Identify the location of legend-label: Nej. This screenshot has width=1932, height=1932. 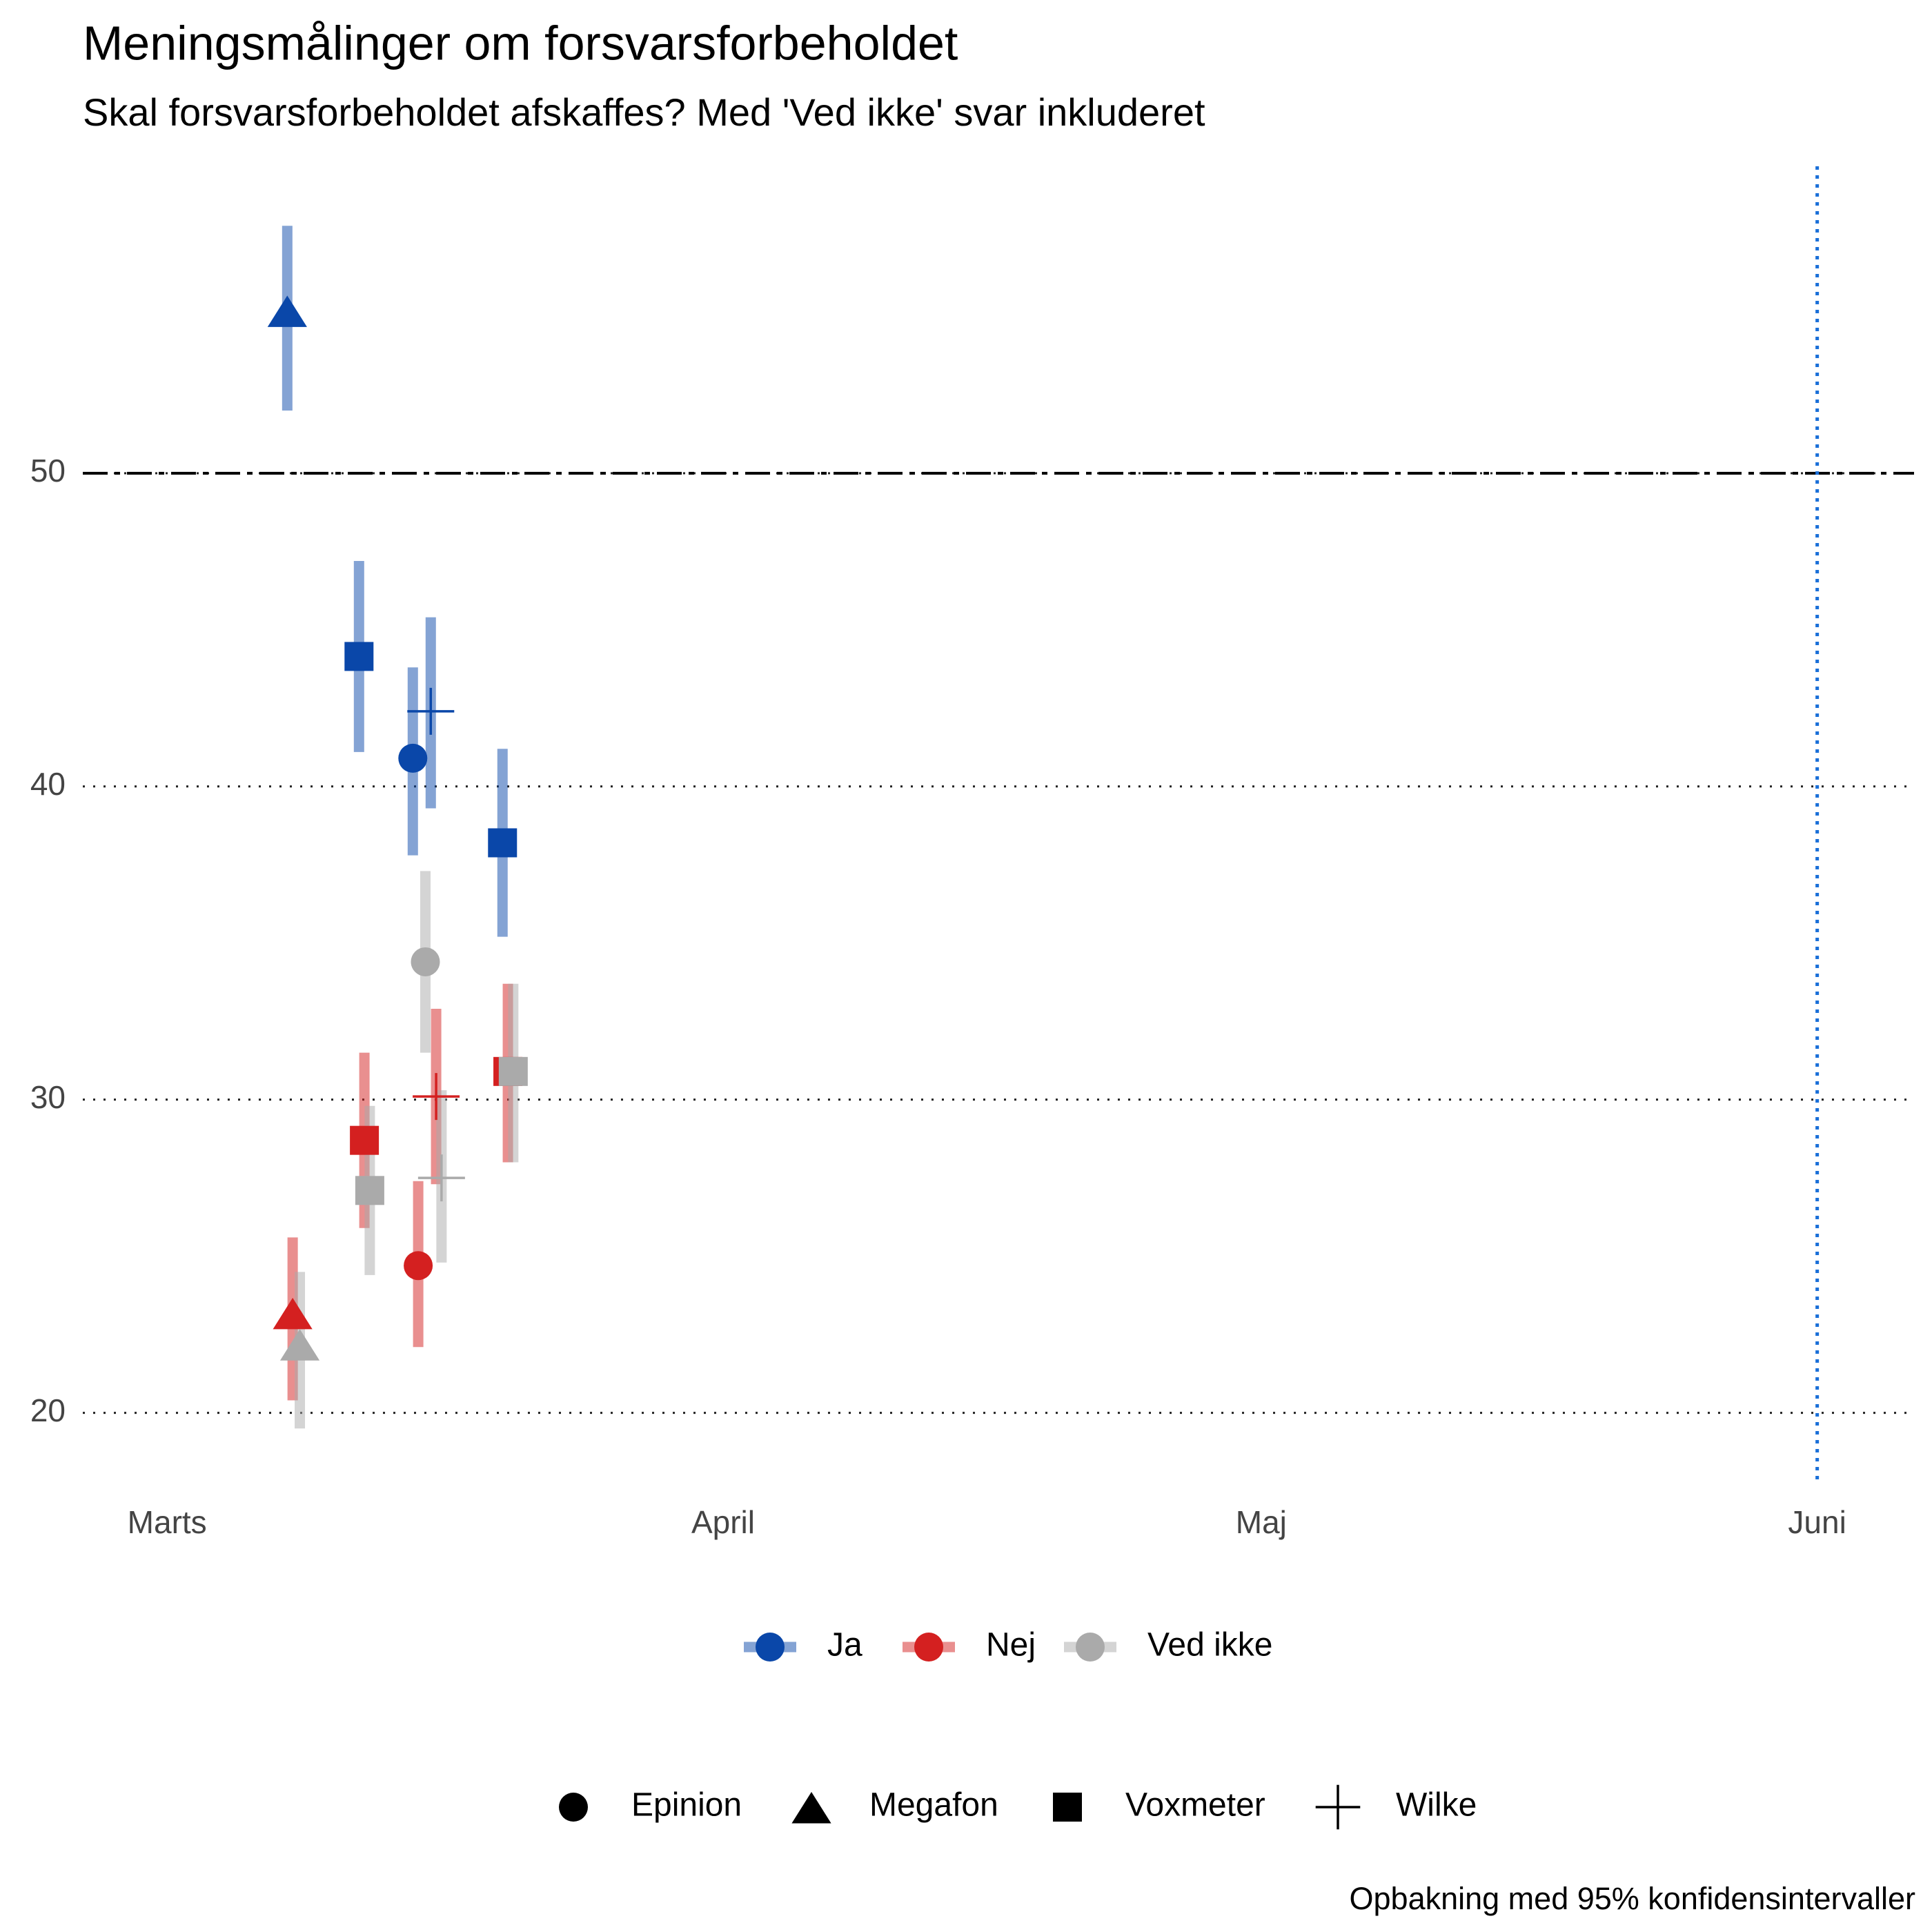
(1011, 1645).